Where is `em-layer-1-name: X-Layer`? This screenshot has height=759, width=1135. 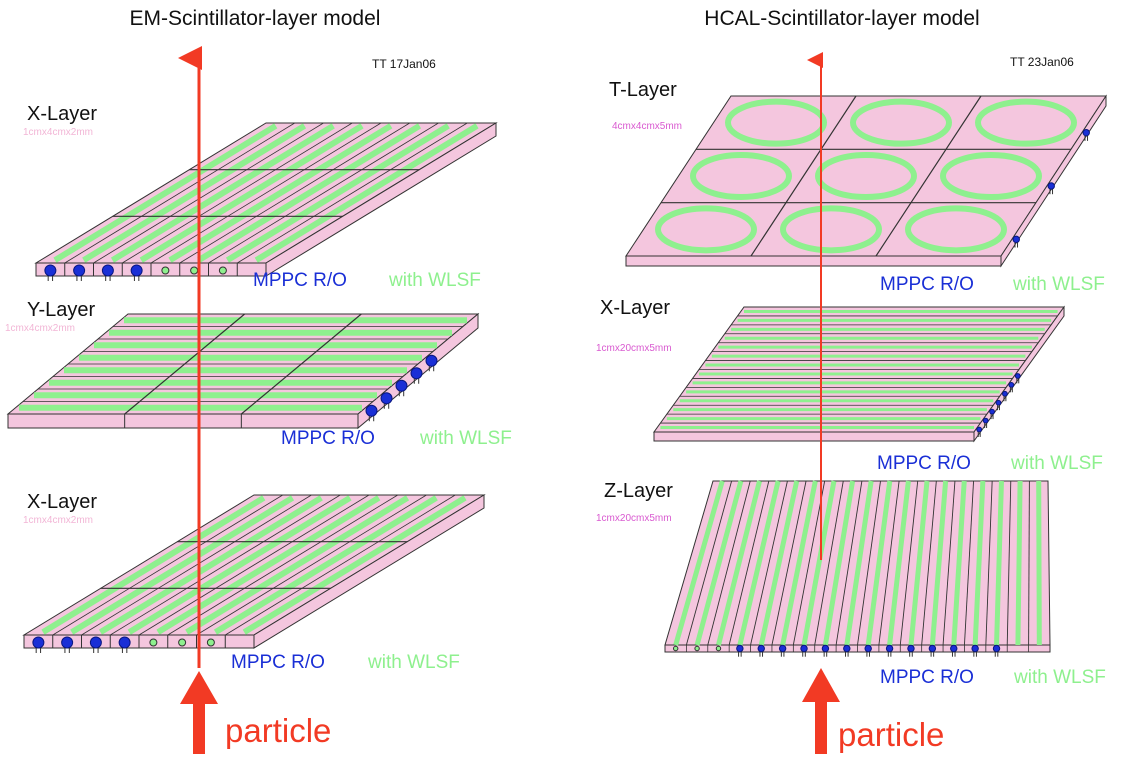 em-layer-1-name: X-Layer is located at coordinates (62, 114).